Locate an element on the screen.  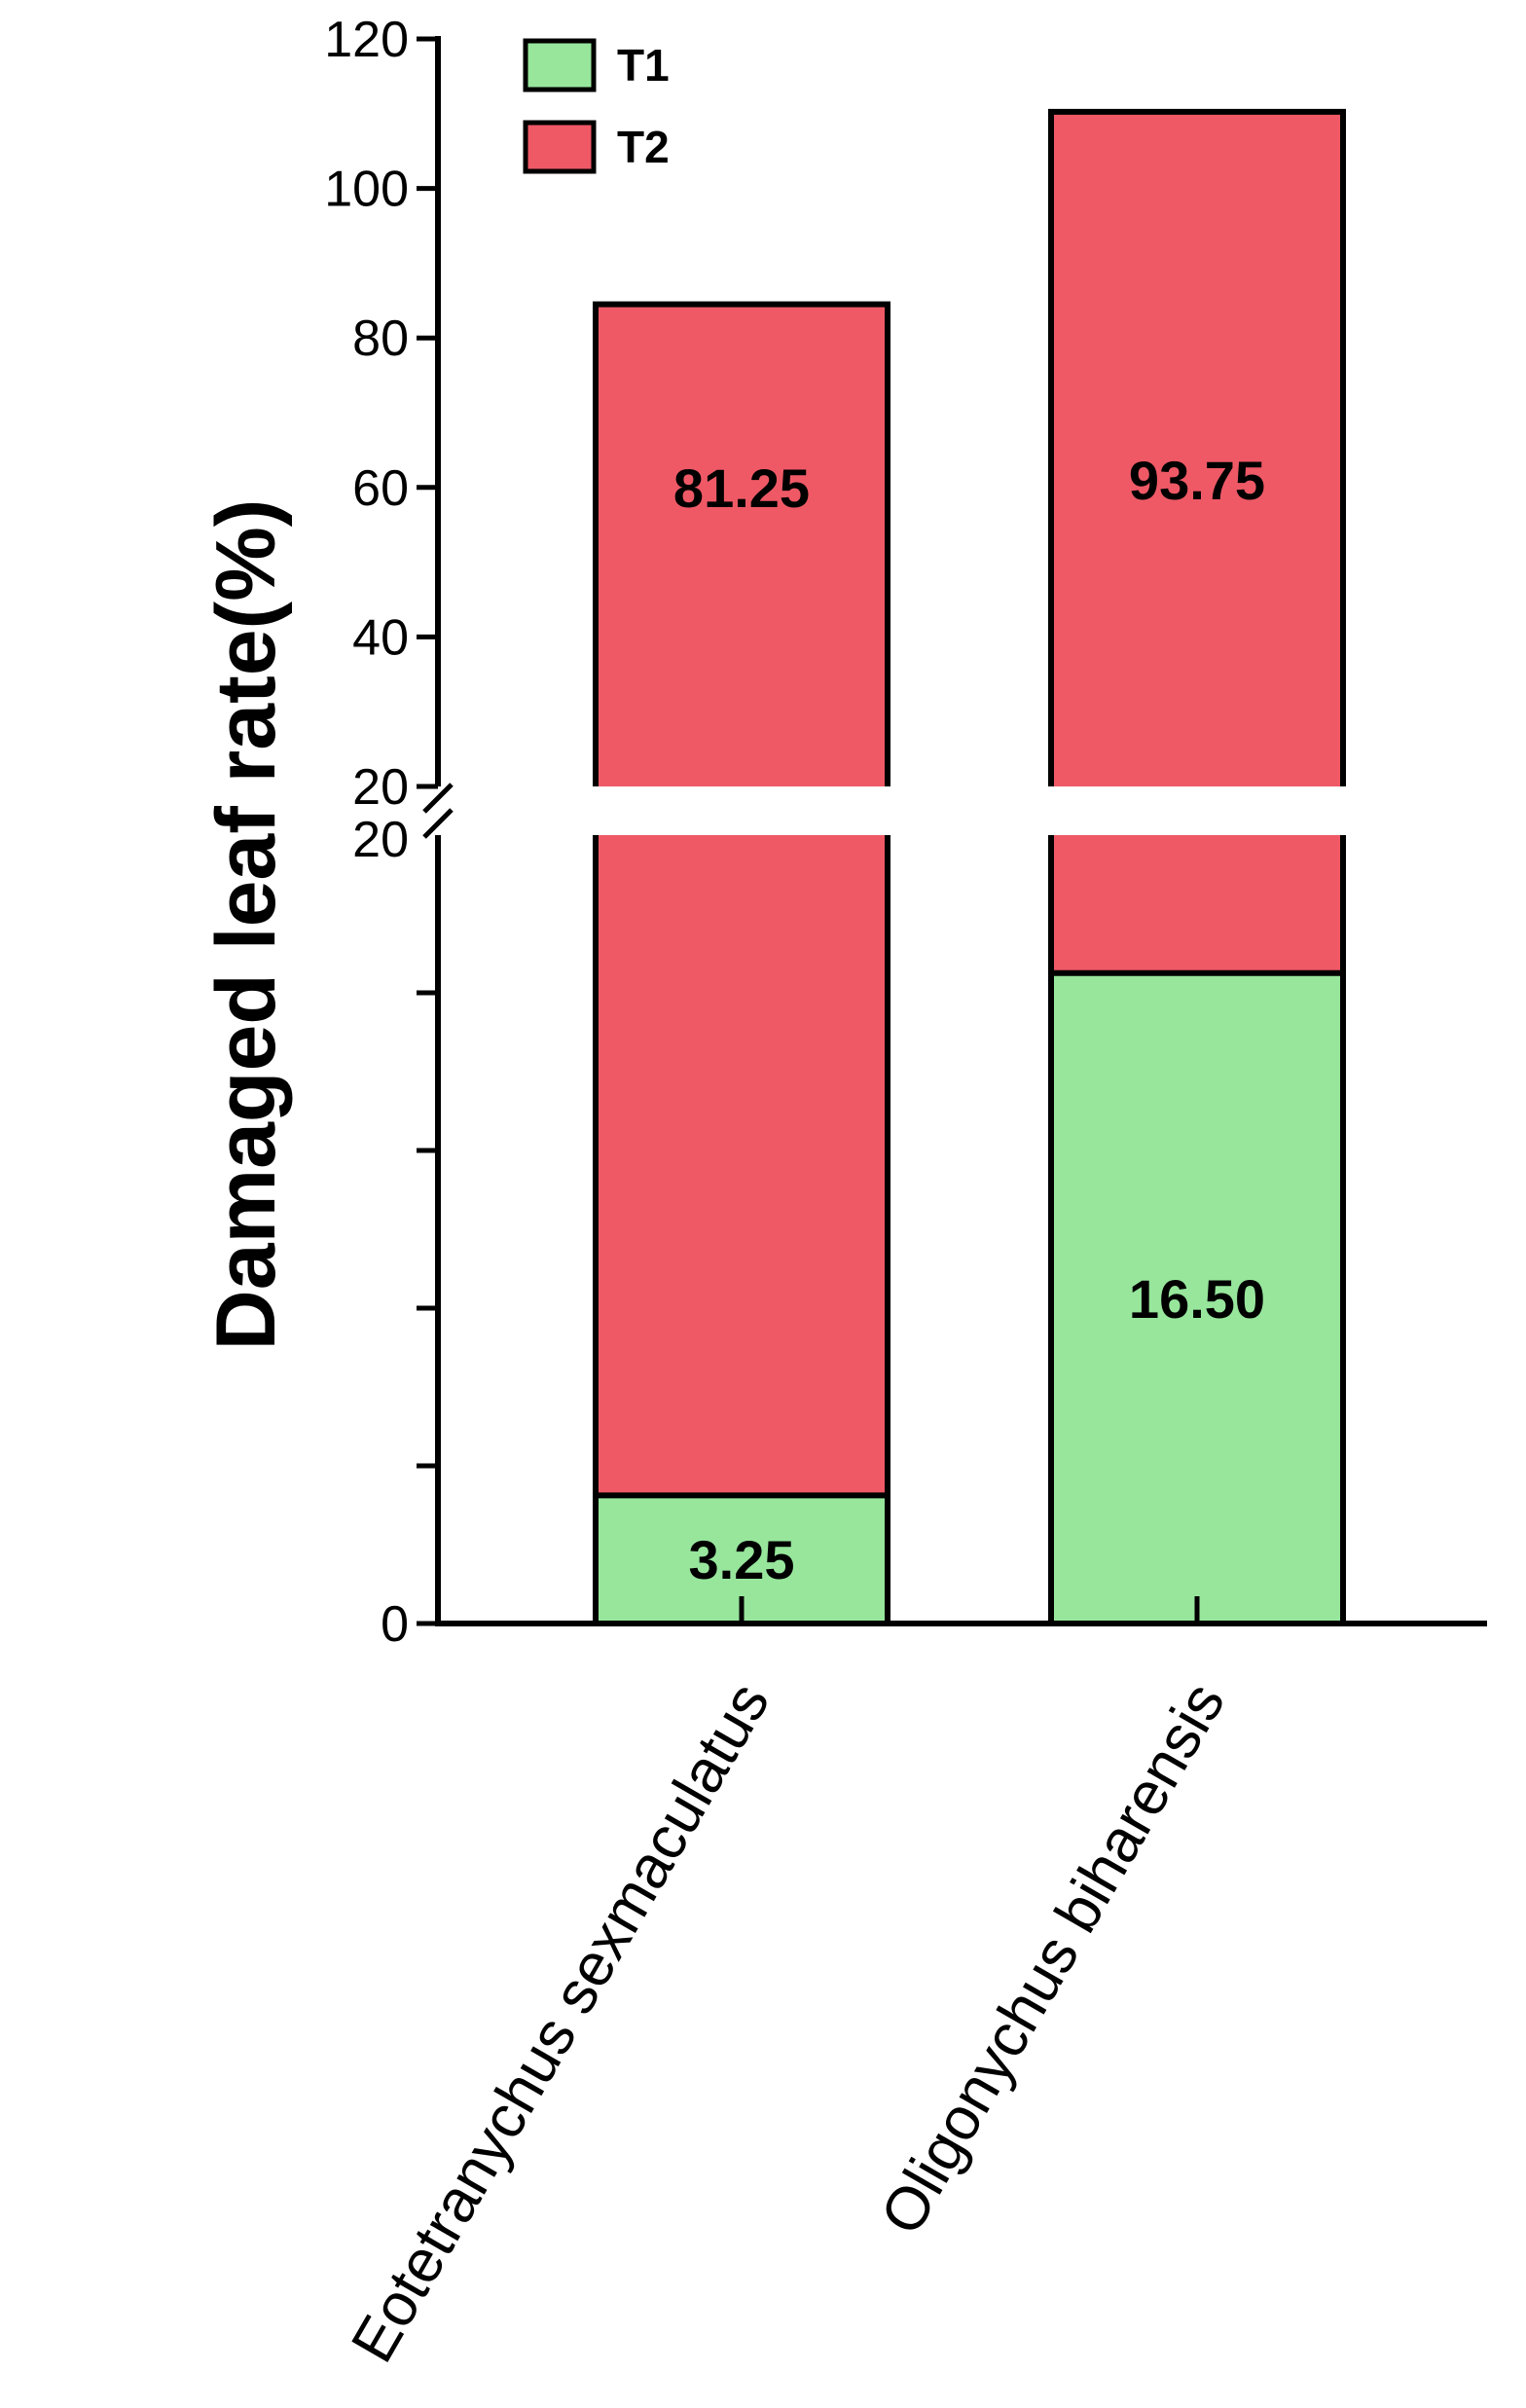
legend-label-t1: T1 is located at coordinates (643, 65).